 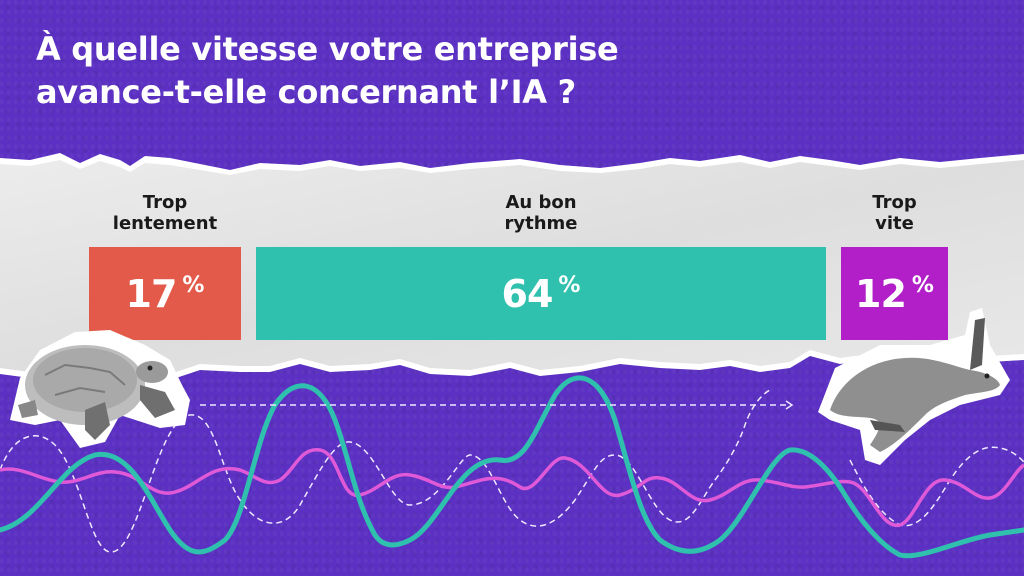 I want to click on bar-slow: 17 %, so click(x=165, y=293).